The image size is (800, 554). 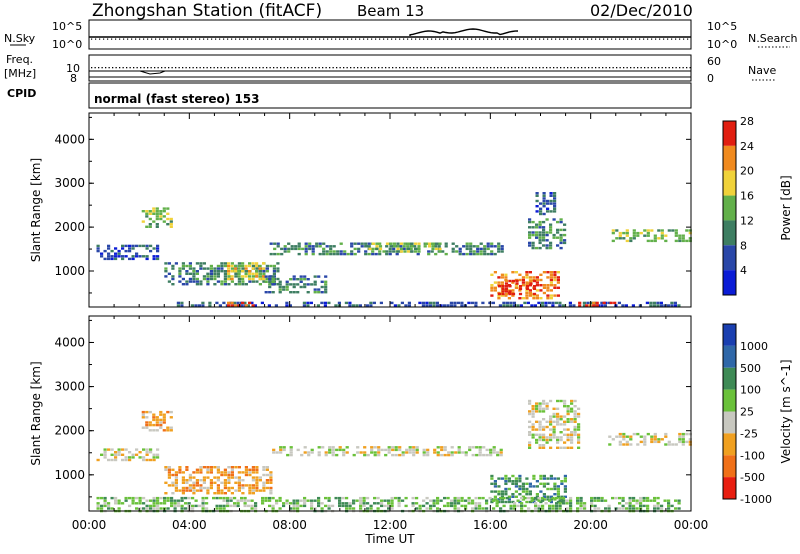 What do you see at coordinates (69, 342) in the screenshot?
I see `velocity-ytick-label: 4000` at bounding box center [69, 342].